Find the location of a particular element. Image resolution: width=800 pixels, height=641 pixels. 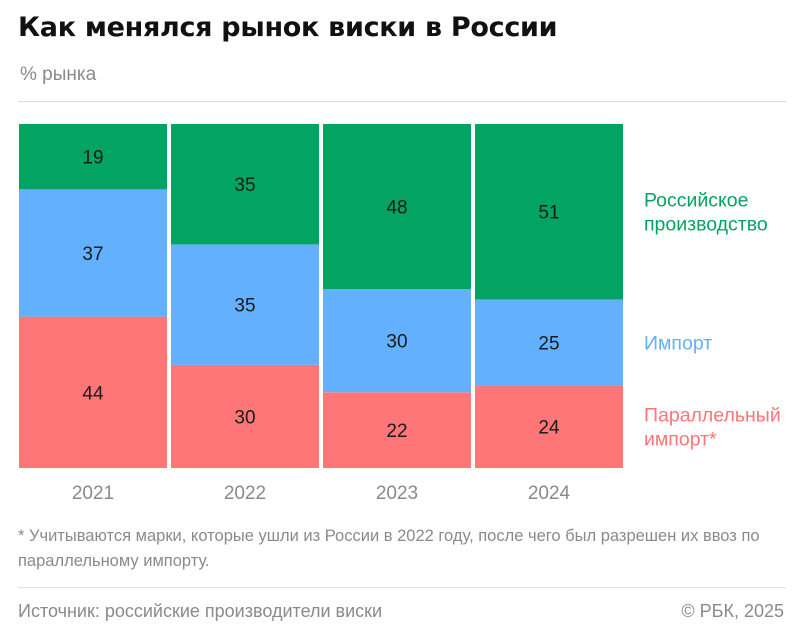

data-label: 19 is located at coordinates (92, 158).